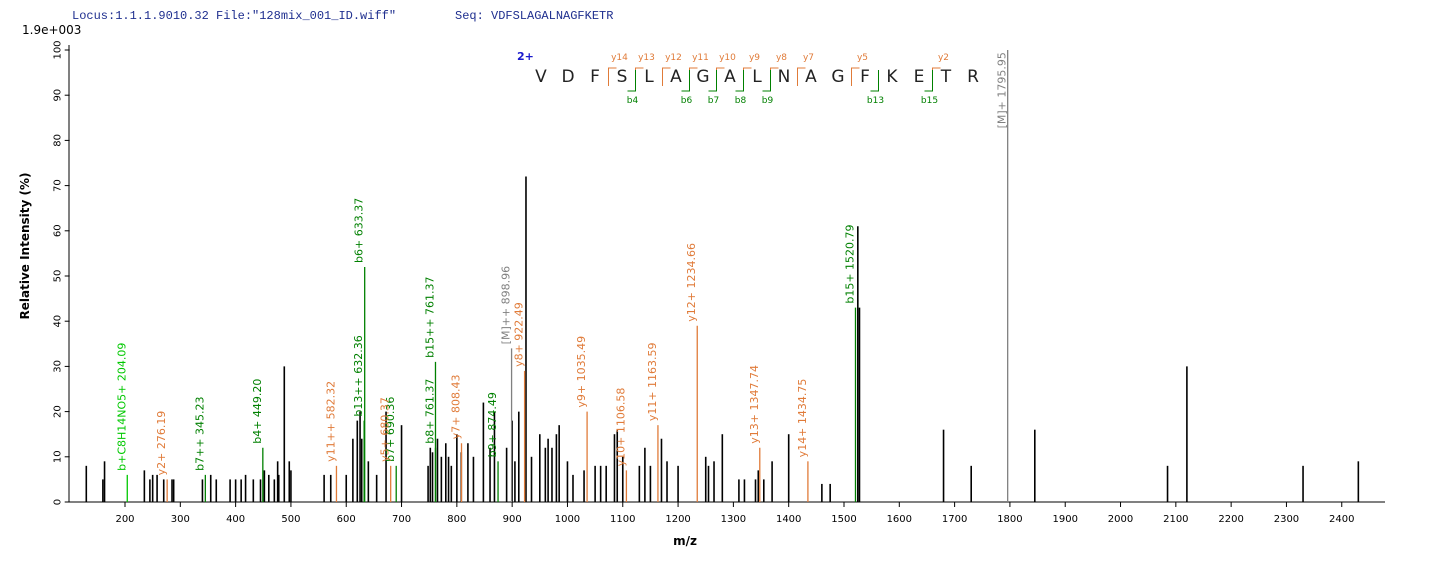 Image resolution: width=1436 pixels, height=562 pixels. I want to click on y-ion-label: y5, so click(862, 58).